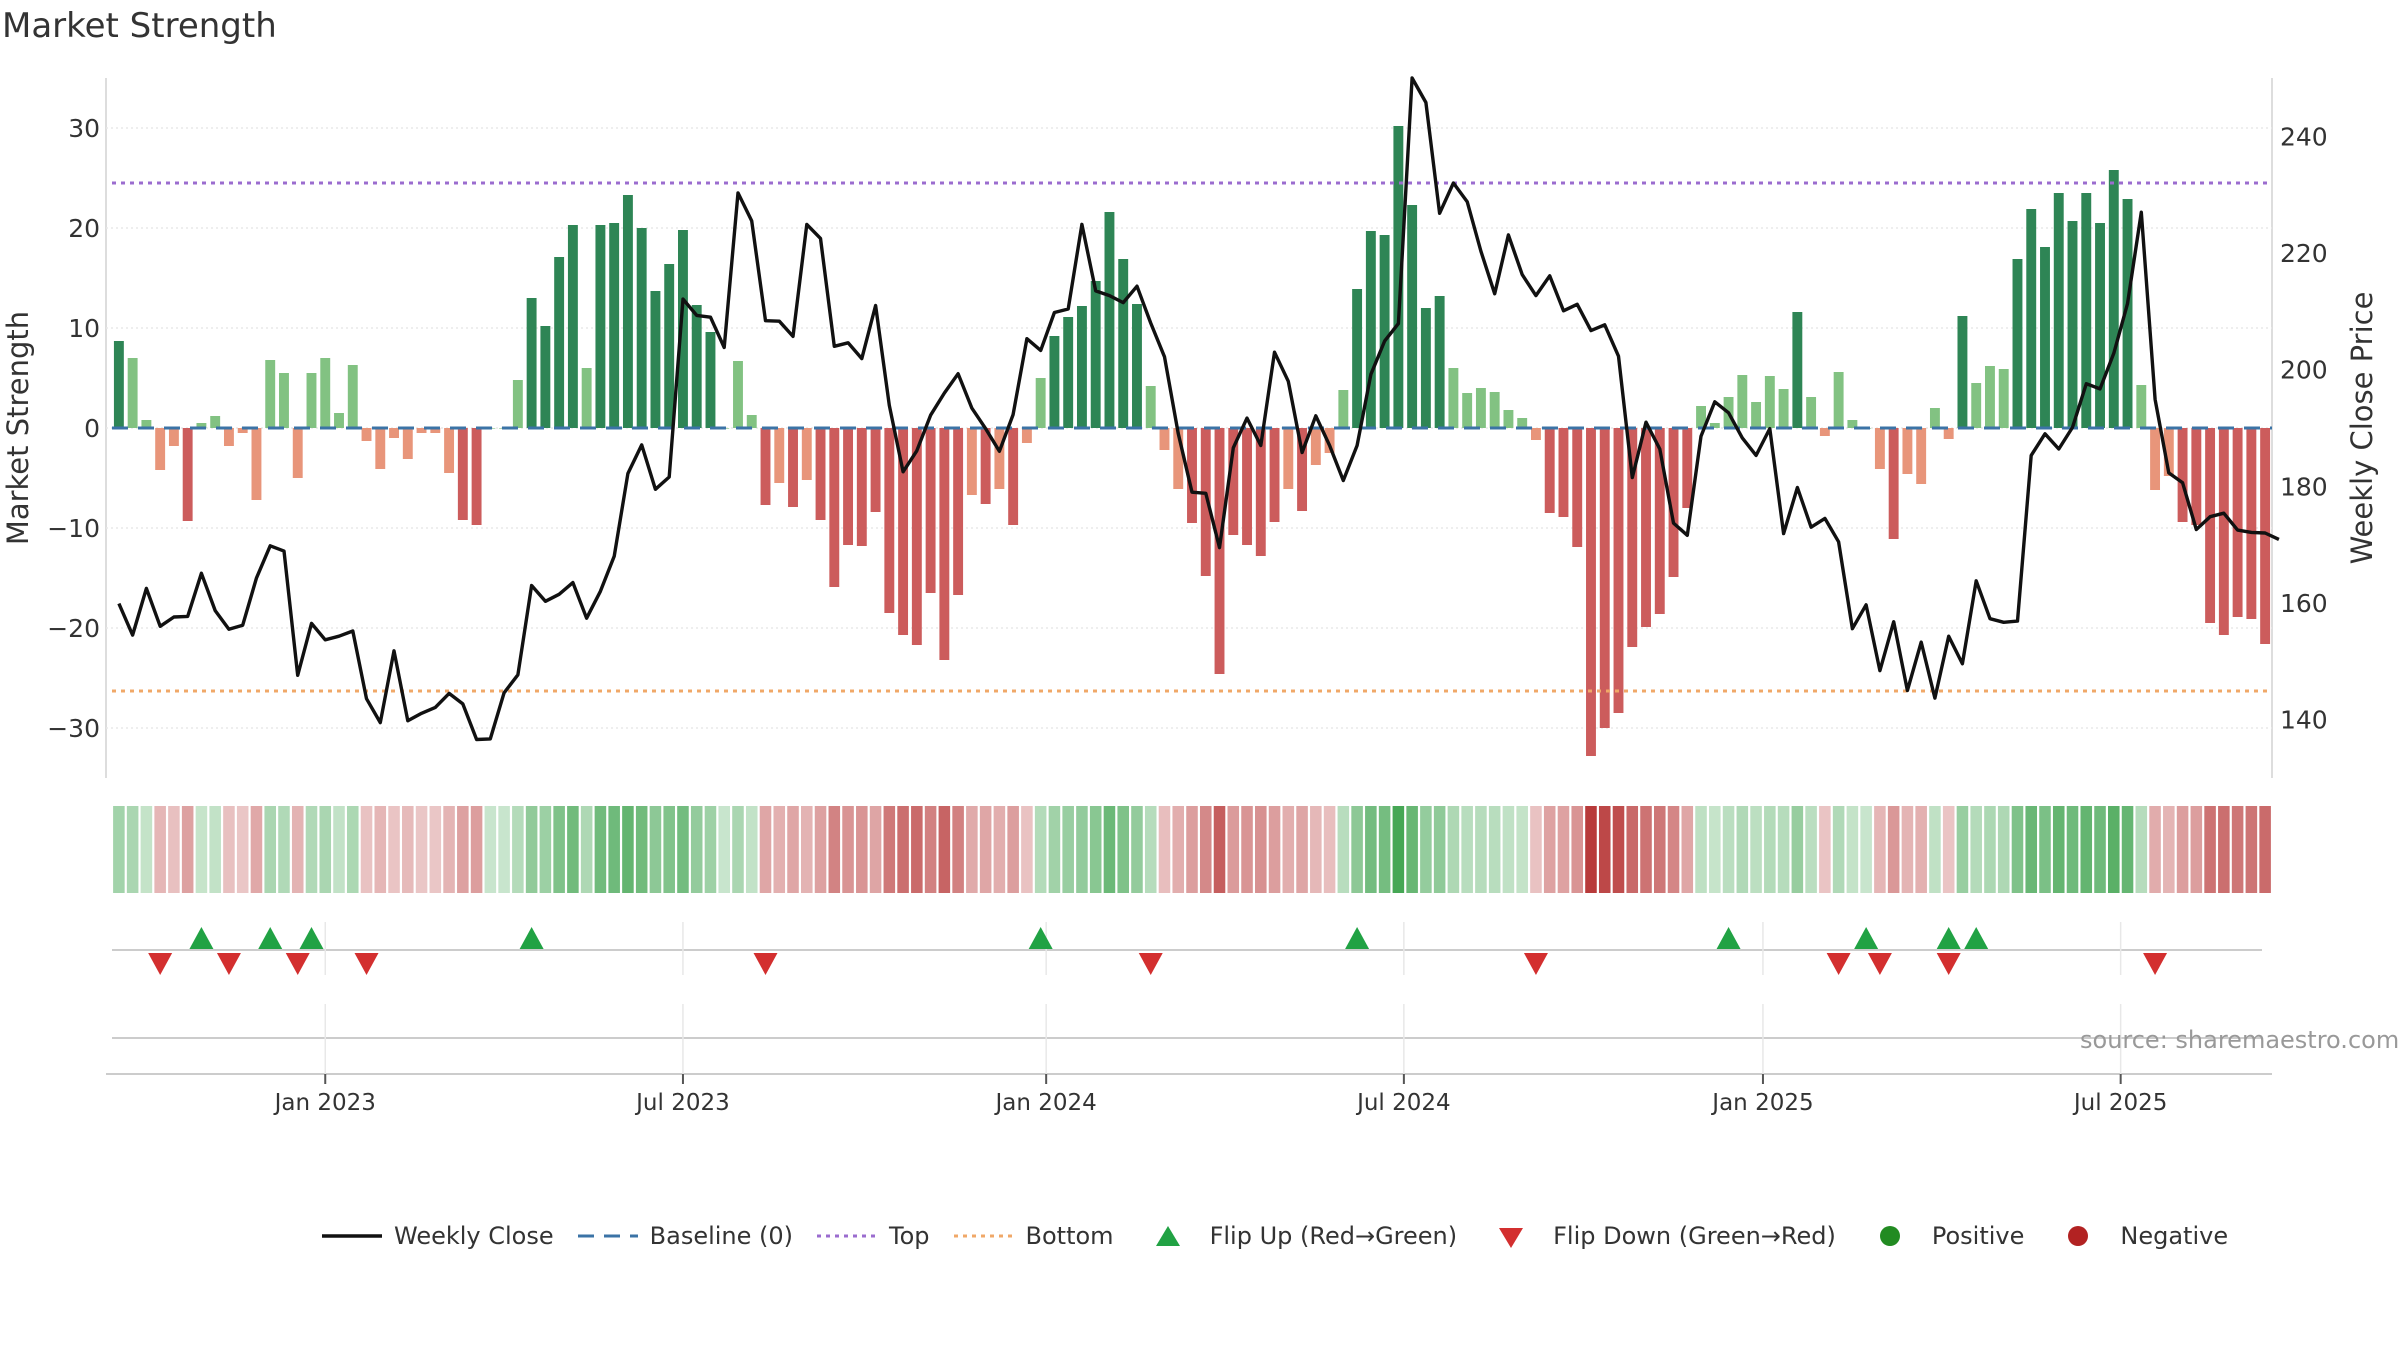 This screenshot has width=2400, height=1350. What do you see at coordinates (1511, 1238) in the screenshot?
I see `legend-flip-down-icon` at bounding box center [1511, 1238].